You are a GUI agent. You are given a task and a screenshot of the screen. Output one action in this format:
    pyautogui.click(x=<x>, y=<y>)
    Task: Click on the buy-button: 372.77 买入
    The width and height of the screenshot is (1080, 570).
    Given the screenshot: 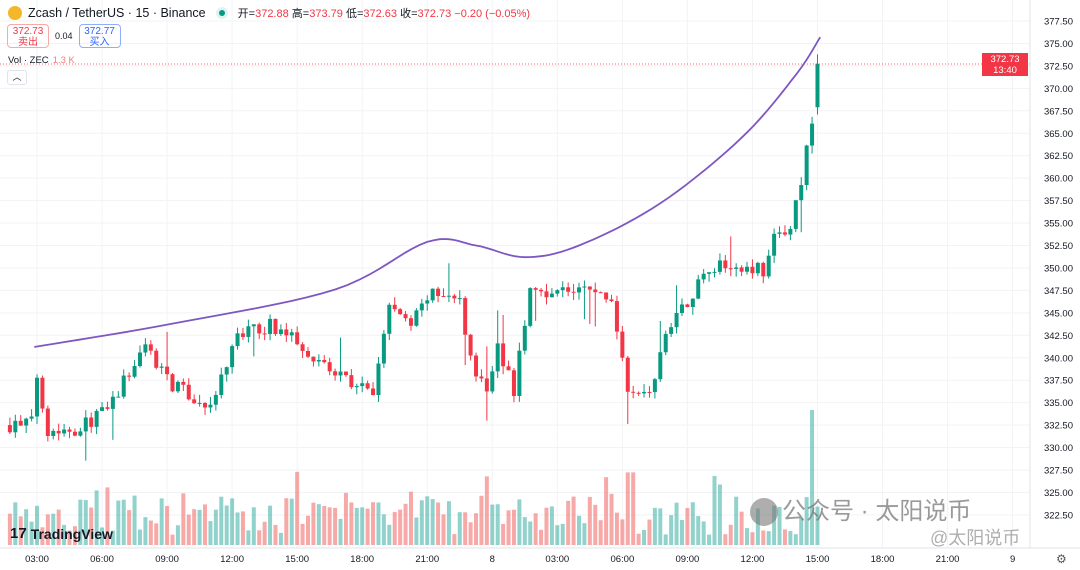 What is the action you would take?
    pyautogui.click(x=99, y=36)
    